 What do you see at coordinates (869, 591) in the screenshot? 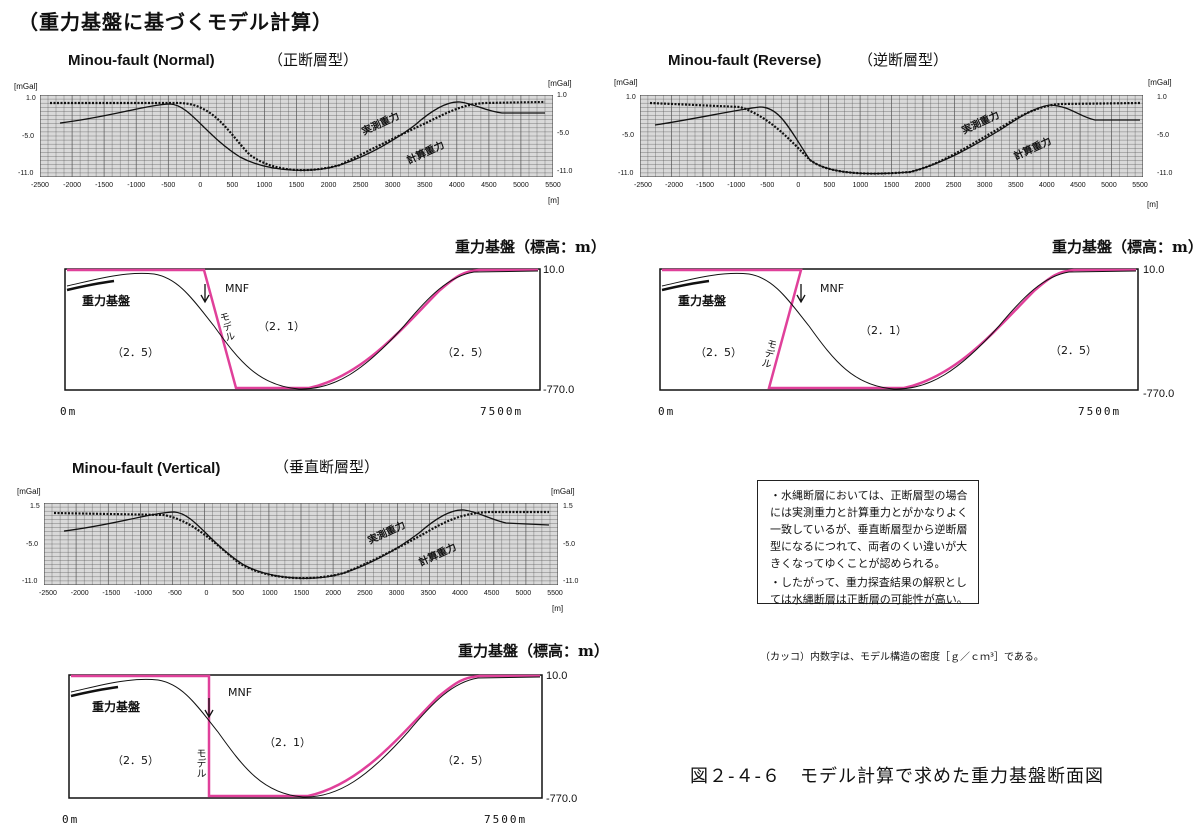
I see `note-item: ・したがって、重力探査結果の解釈としては水縄断層は正断層の可能性が高い。` at bounding box center [869, 591].